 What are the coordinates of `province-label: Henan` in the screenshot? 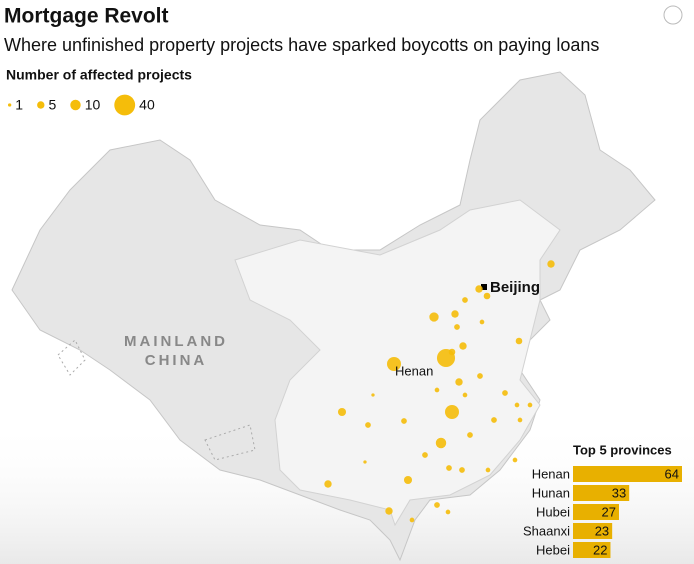 It's located at (414, 370).